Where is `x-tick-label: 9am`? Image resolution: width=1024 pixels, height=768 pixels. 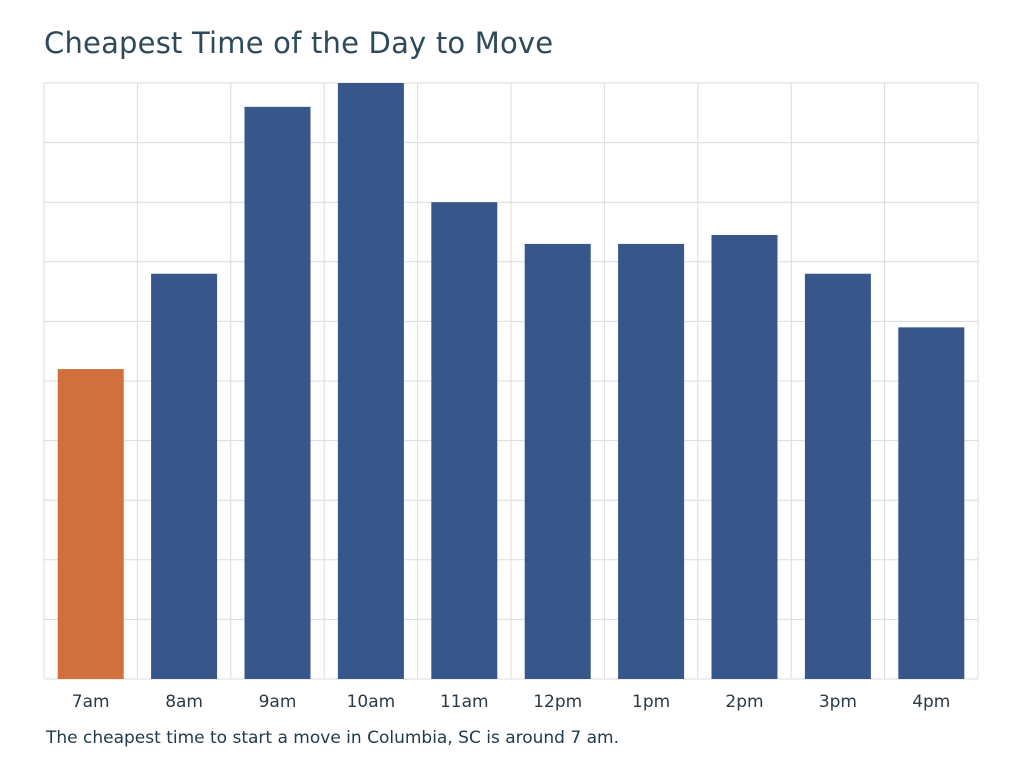
x-tick-label: 9am is located at coordinates (278, 702).